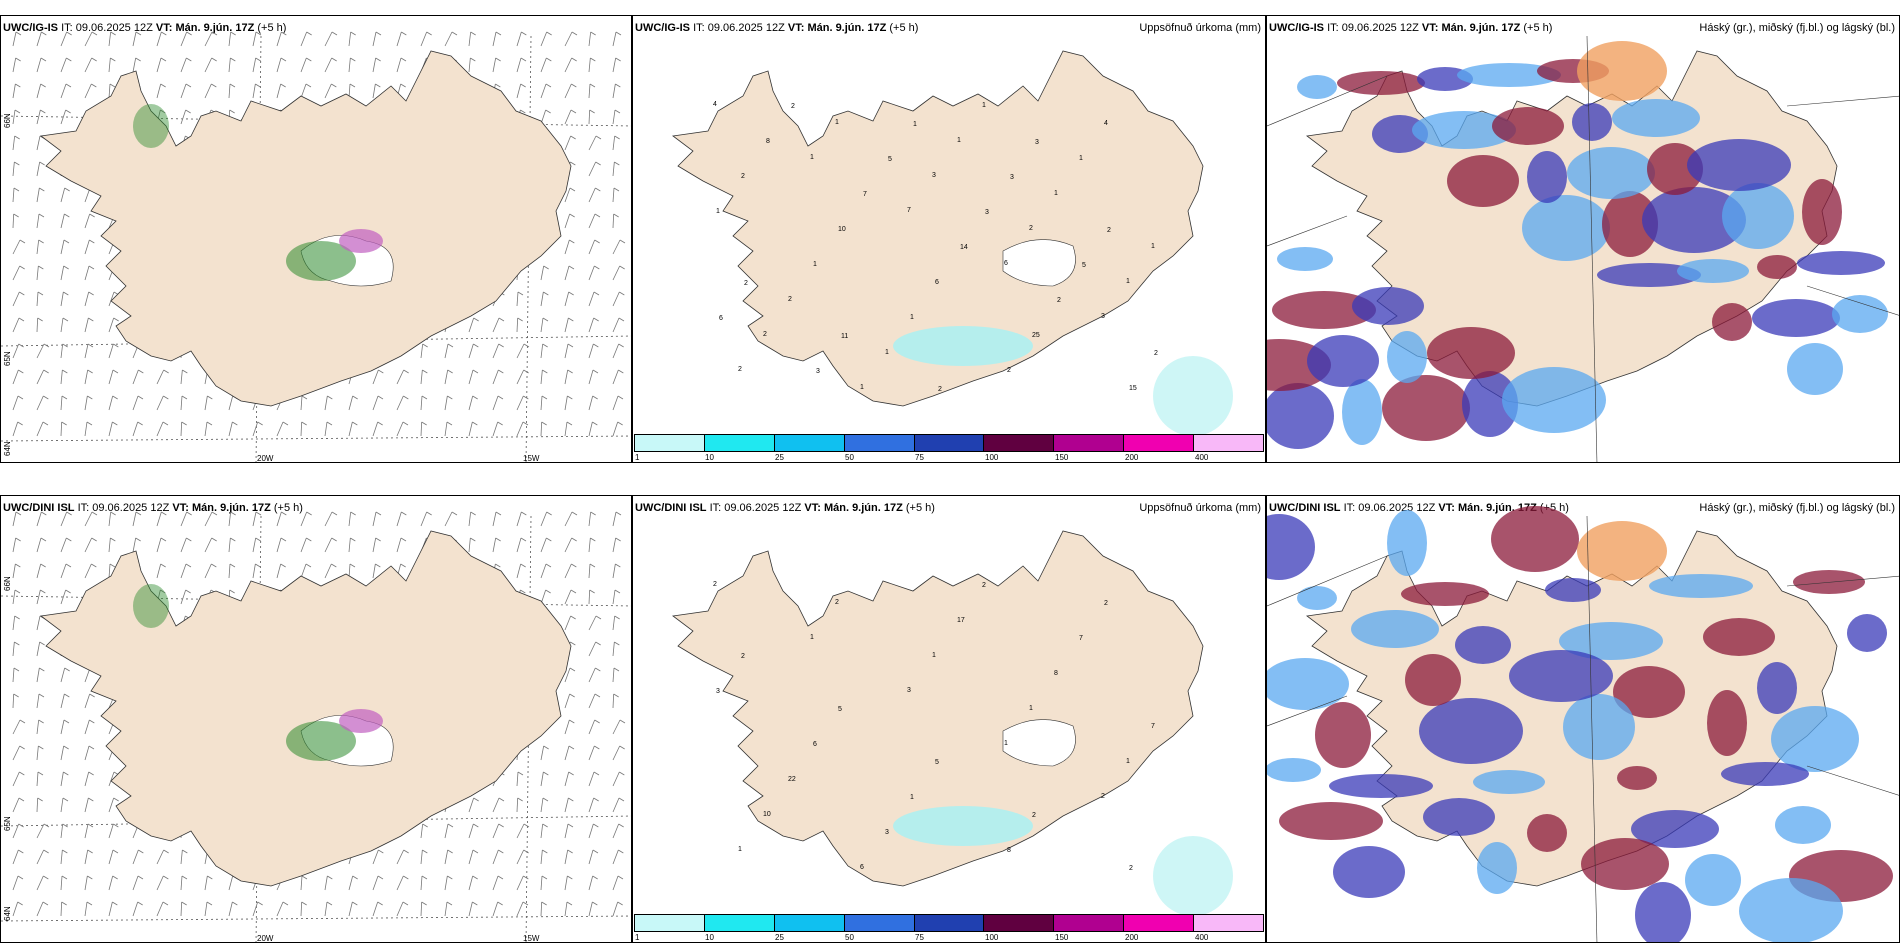 This screenshot has width=1900, height=950. I want to click on showers-area, so click(151, 606).